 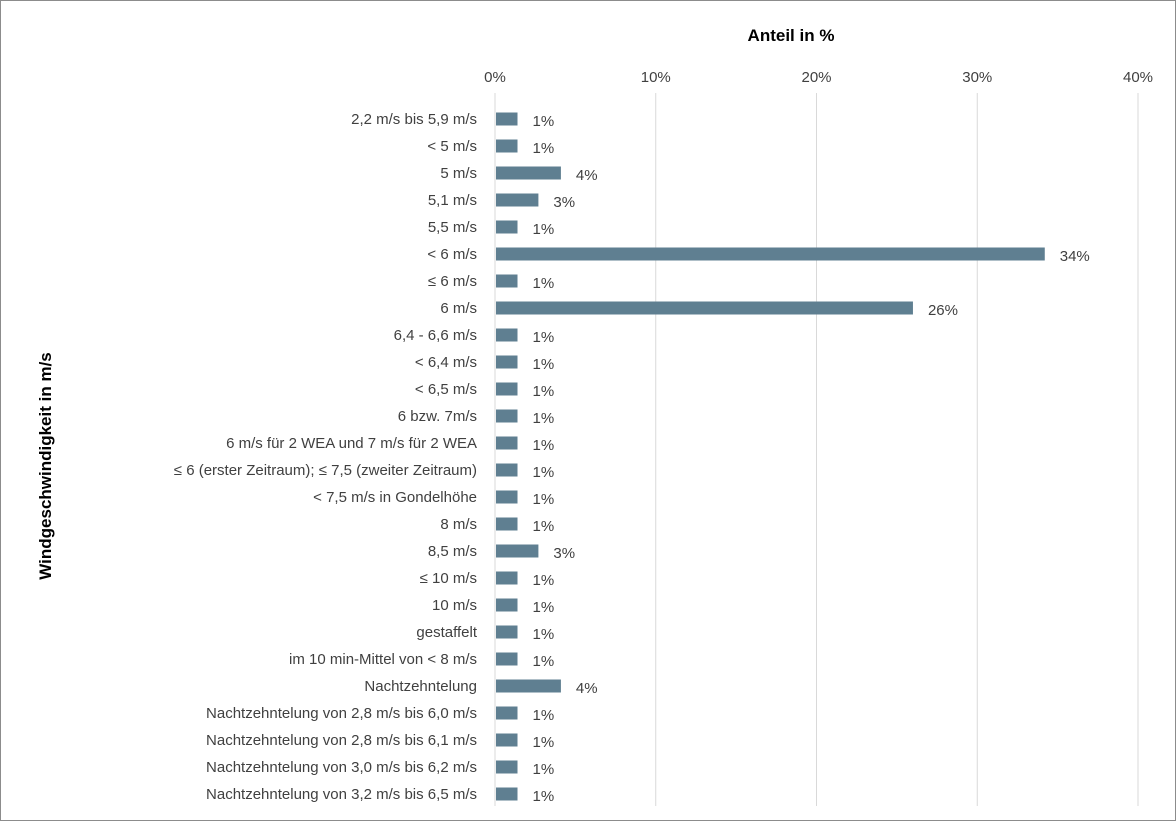 I want to click on y-axis-title: Windgeschwindigkeit in m/s, so click(x=45, y=465).